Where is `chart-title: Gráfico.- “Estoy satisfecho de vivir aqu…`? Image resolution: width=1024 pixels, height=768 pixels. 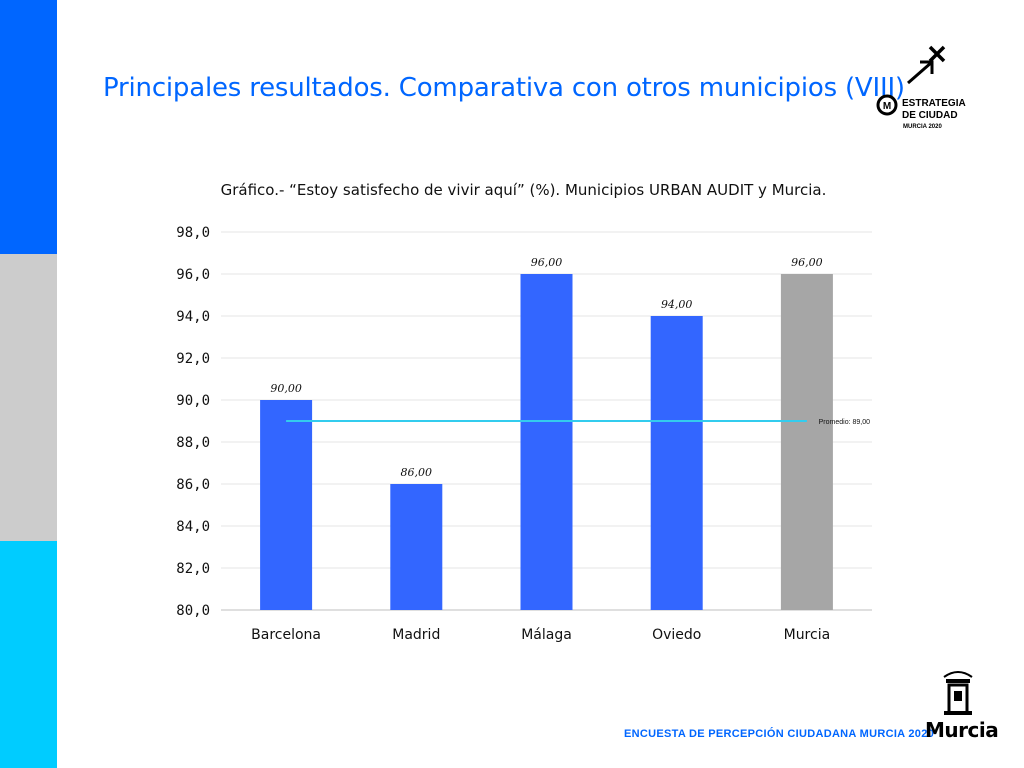 chart-title: Gráfico.- “Estoy satisfecho de vivir aqu… is located at coordinates (523, 190).